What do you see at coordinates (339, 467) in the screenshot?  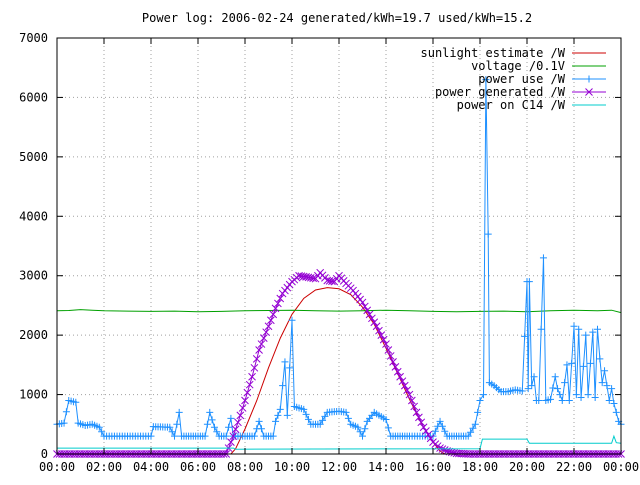 I see `x-tick-label: 12:00` at bounding box center [339, 467].